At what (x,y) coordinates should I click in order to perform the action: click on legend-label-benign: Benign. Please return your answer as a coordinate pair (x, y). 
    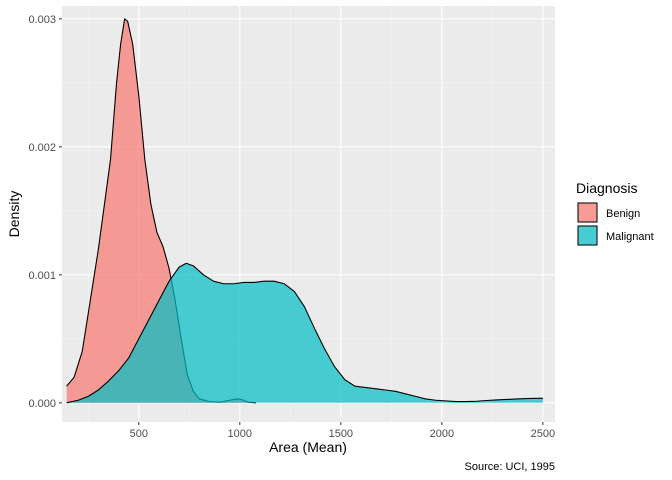
    Looking at the image, I should click on (623, 214).